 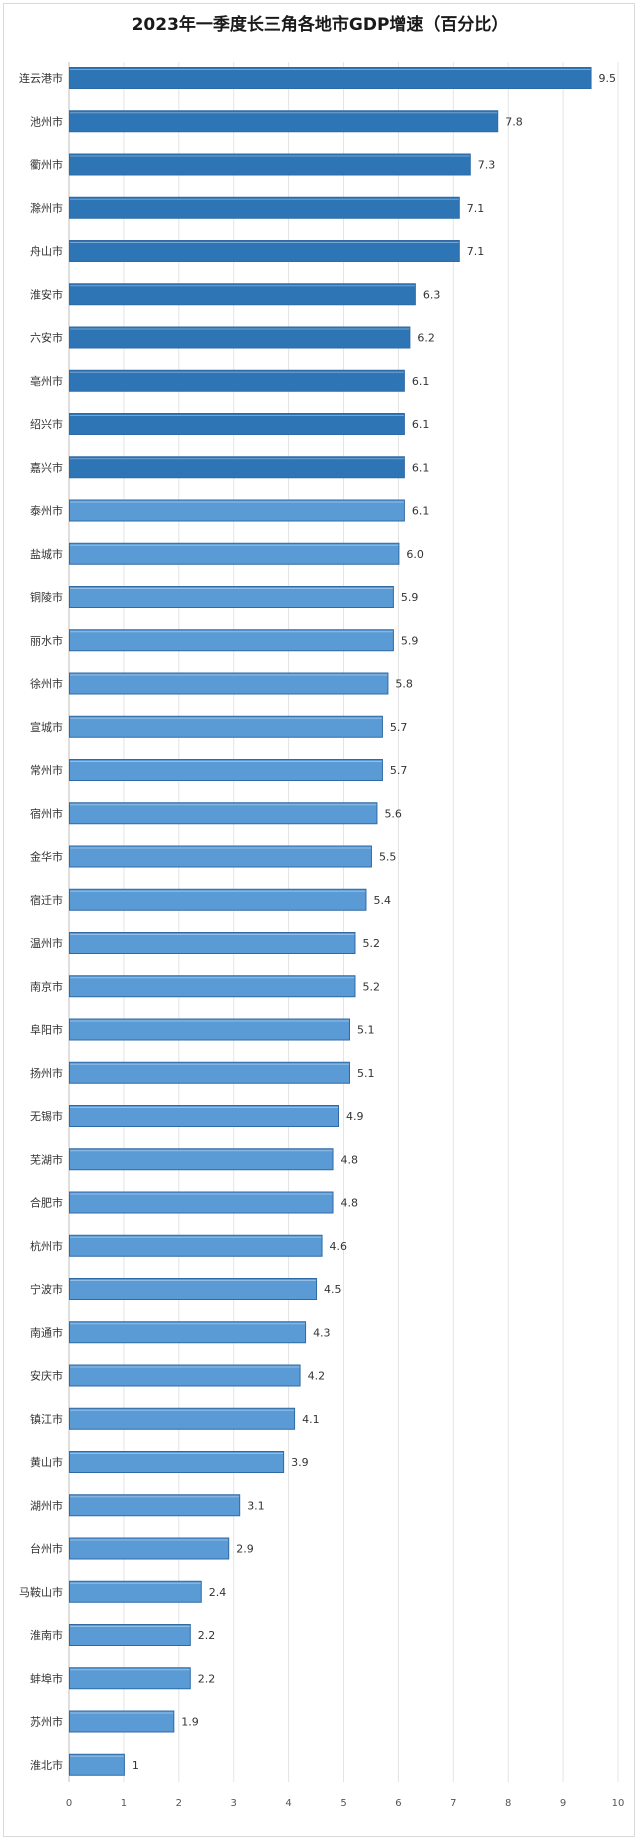 I want to click on value-label: 9.5, so click(x=608, y=78).